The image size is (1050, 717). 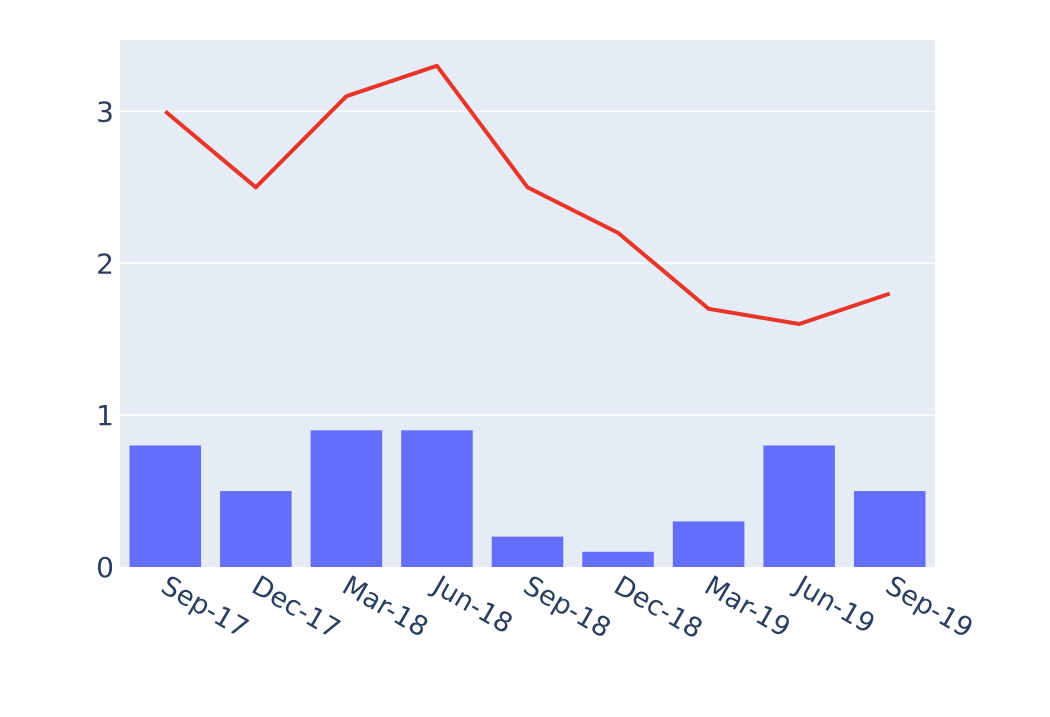 I want to click on y-tick-label: 2, so click(x=105, y=263).